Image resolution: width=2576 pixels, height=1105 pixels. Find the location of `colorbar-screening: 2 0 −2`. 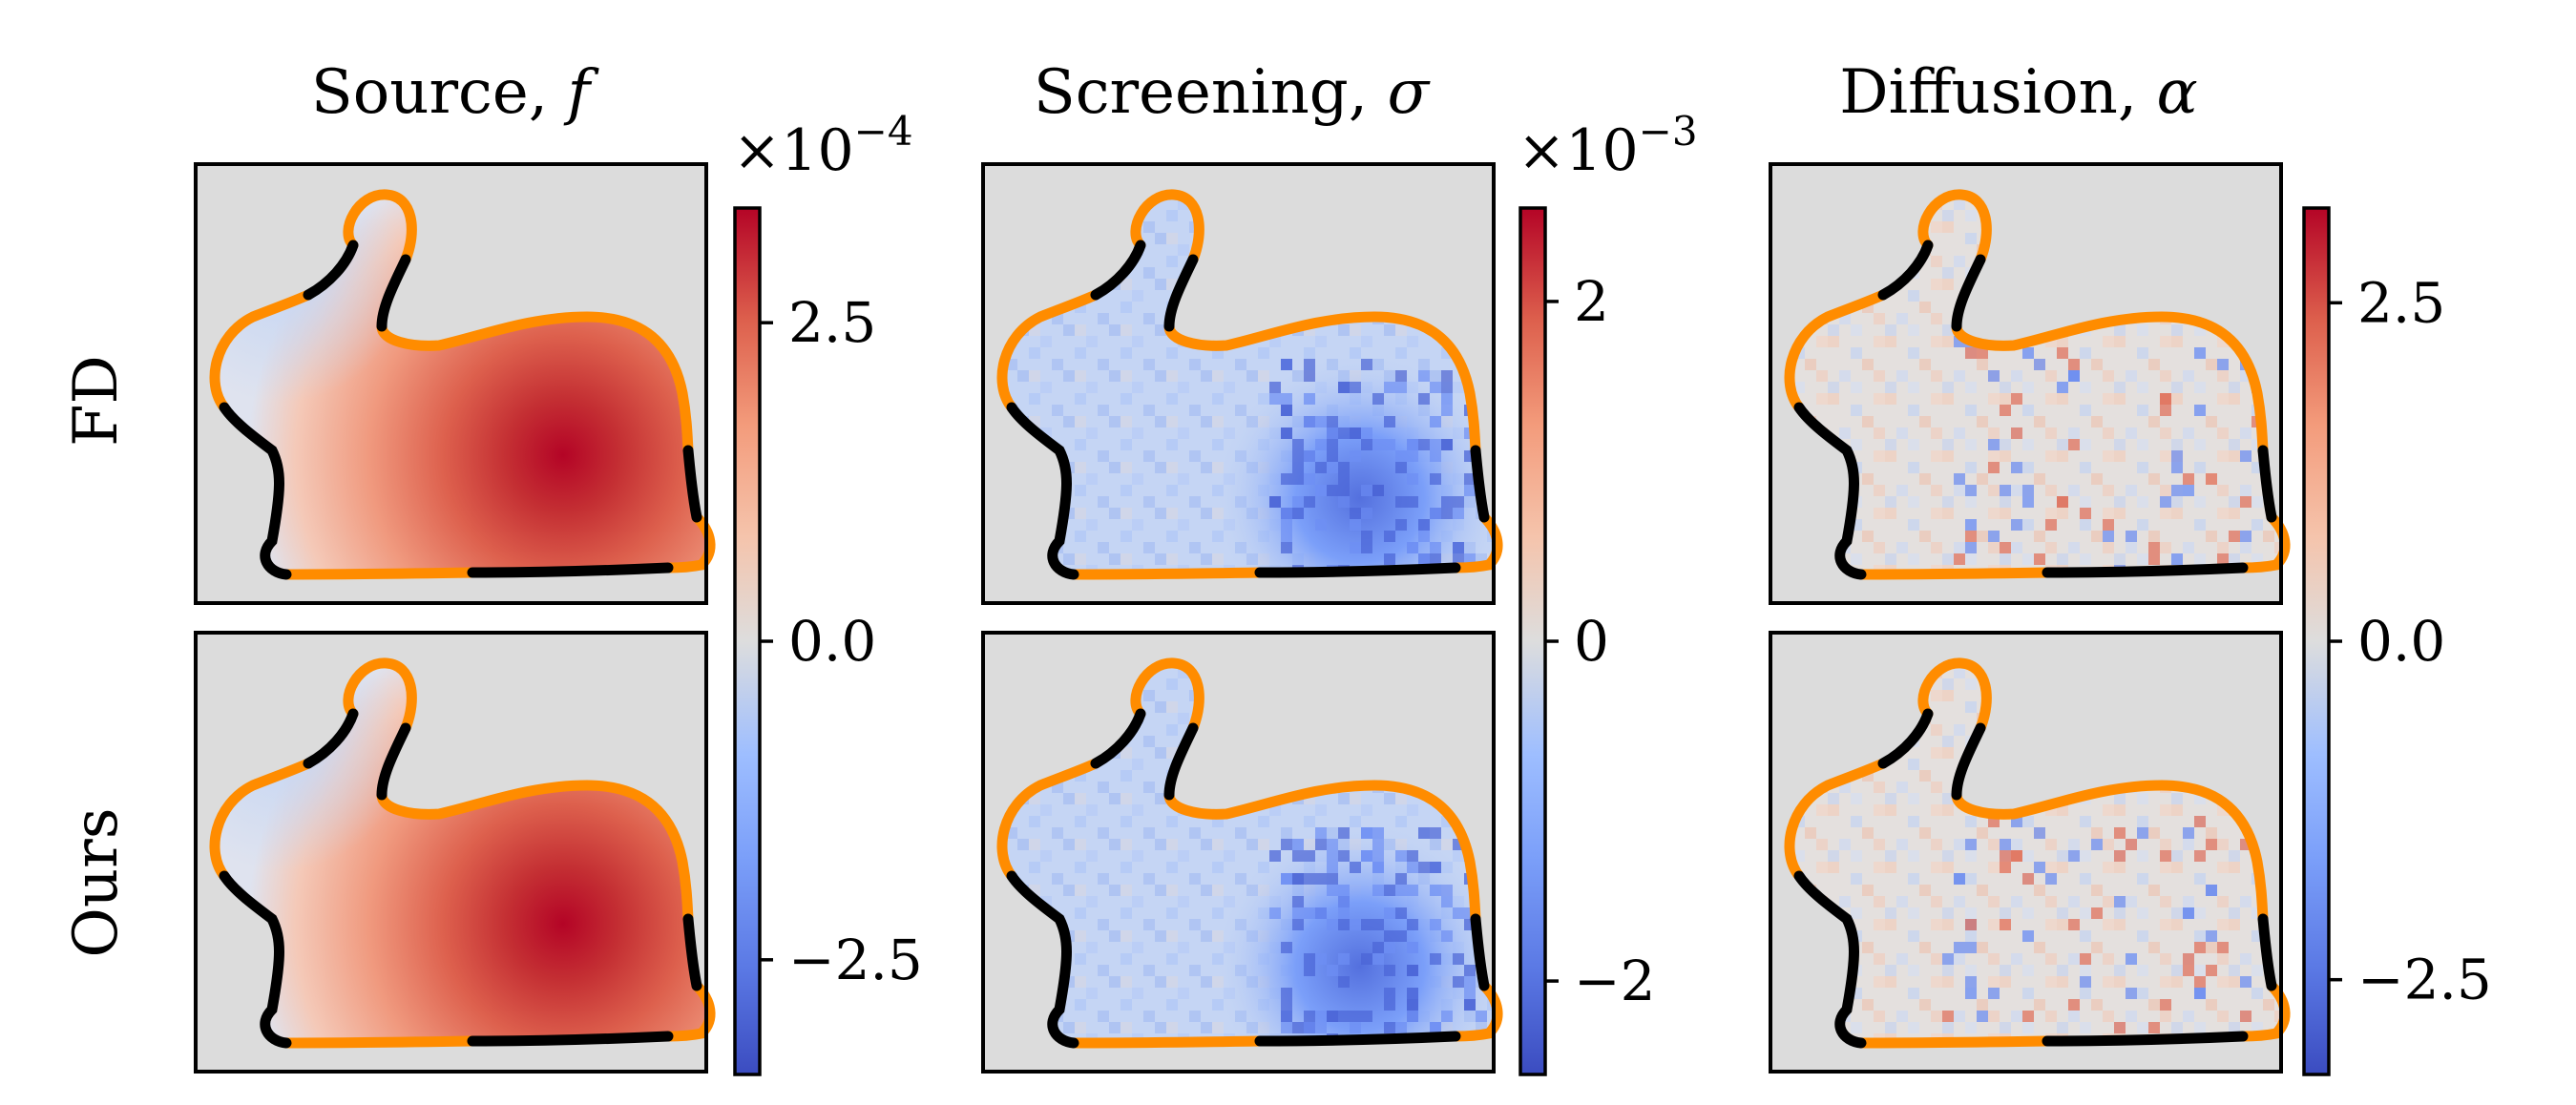

colorbar-screening: 2 0 −2 is located at coordinates (1587, 641).